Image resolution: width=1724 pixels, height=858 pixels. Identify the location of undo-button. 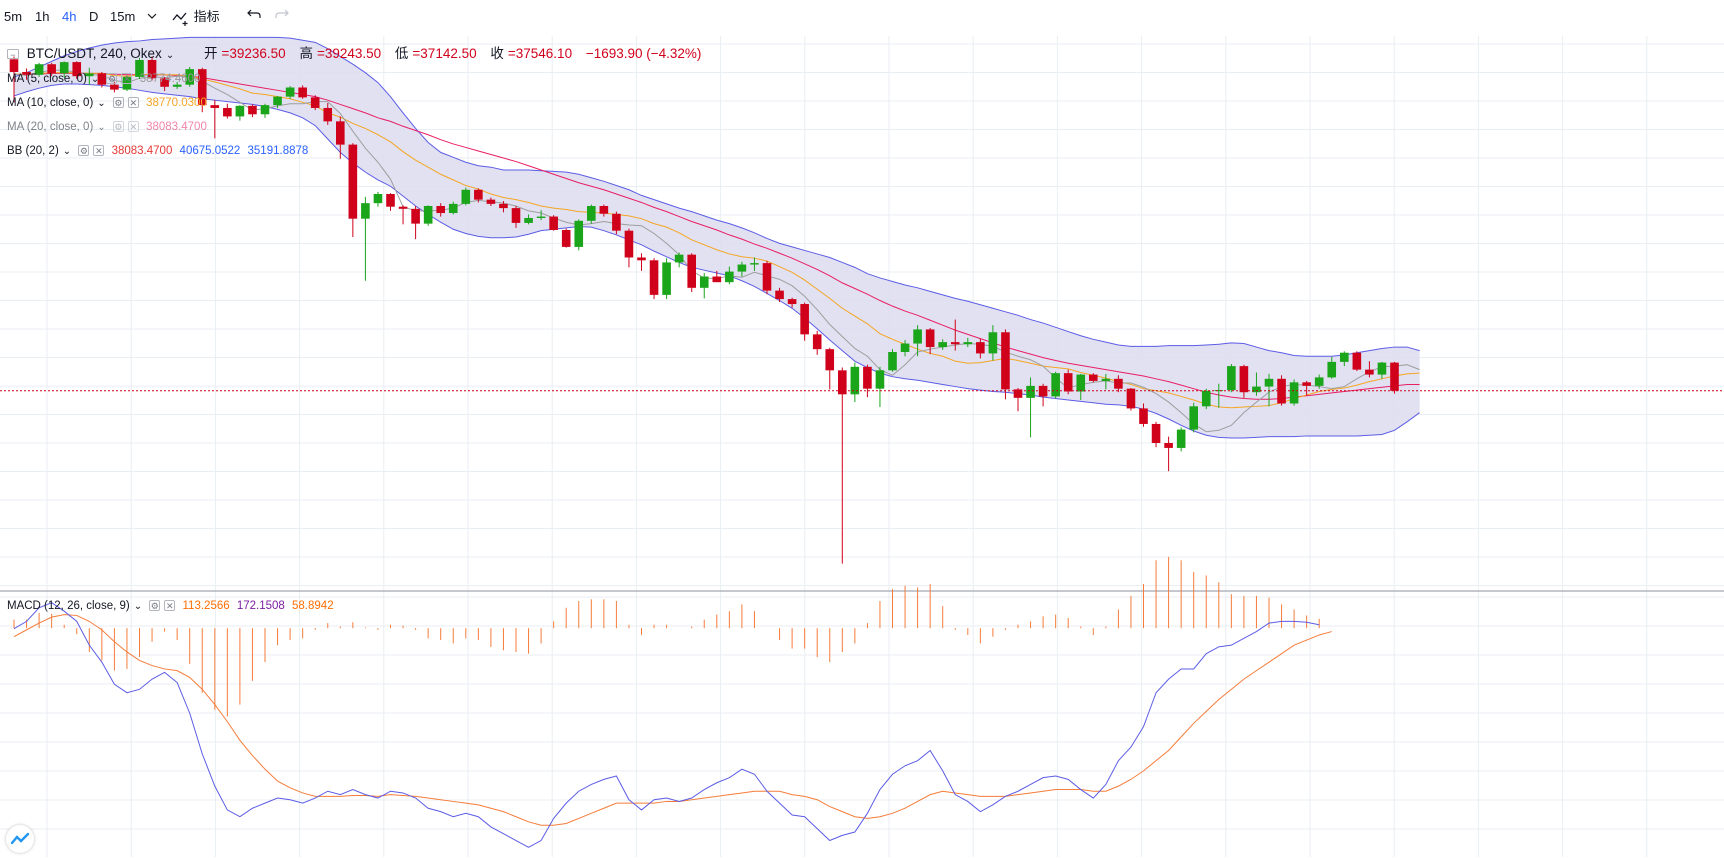
(254, 17).